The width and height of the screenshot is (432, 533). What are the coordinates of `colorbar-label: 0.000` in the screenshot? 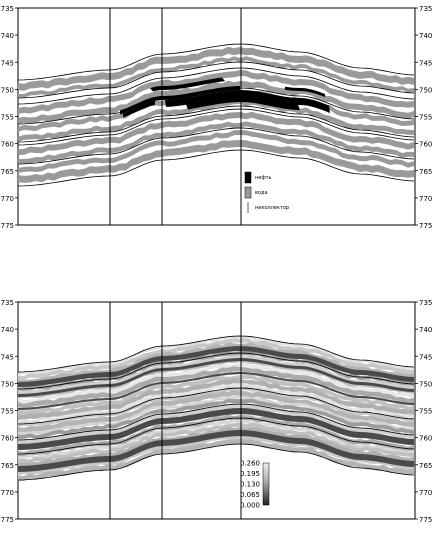 It's located at (250, 506).